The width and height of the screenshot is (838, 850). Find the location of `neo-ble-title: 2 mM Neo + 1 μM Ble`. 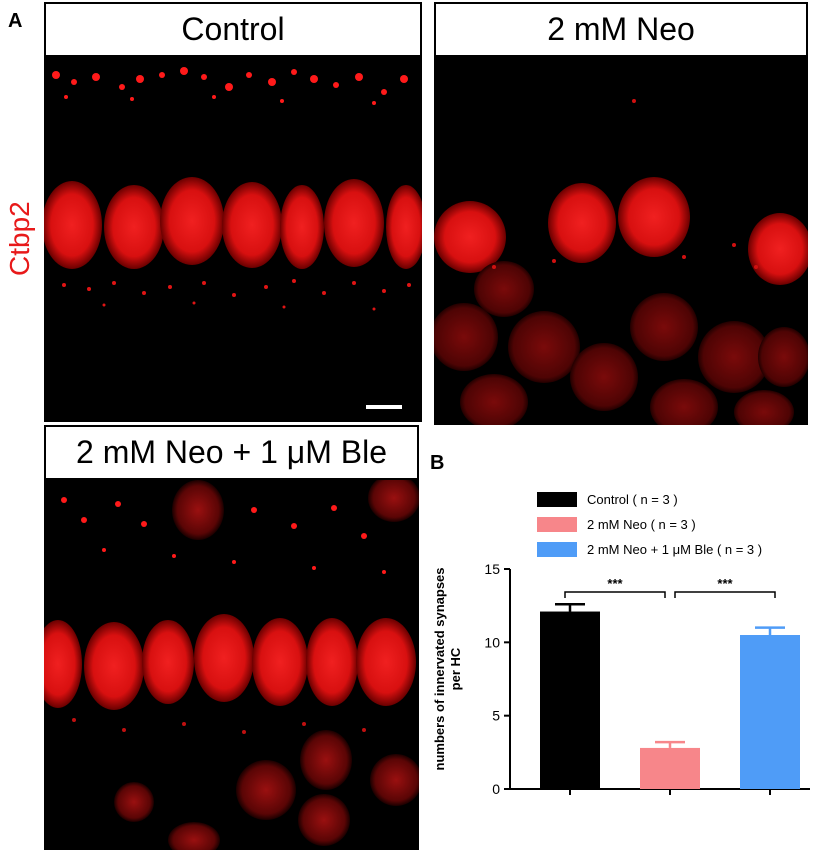

neo-ble-title: 2 mM Neo + 1 μM Ble is located at coordinates (231, 452).